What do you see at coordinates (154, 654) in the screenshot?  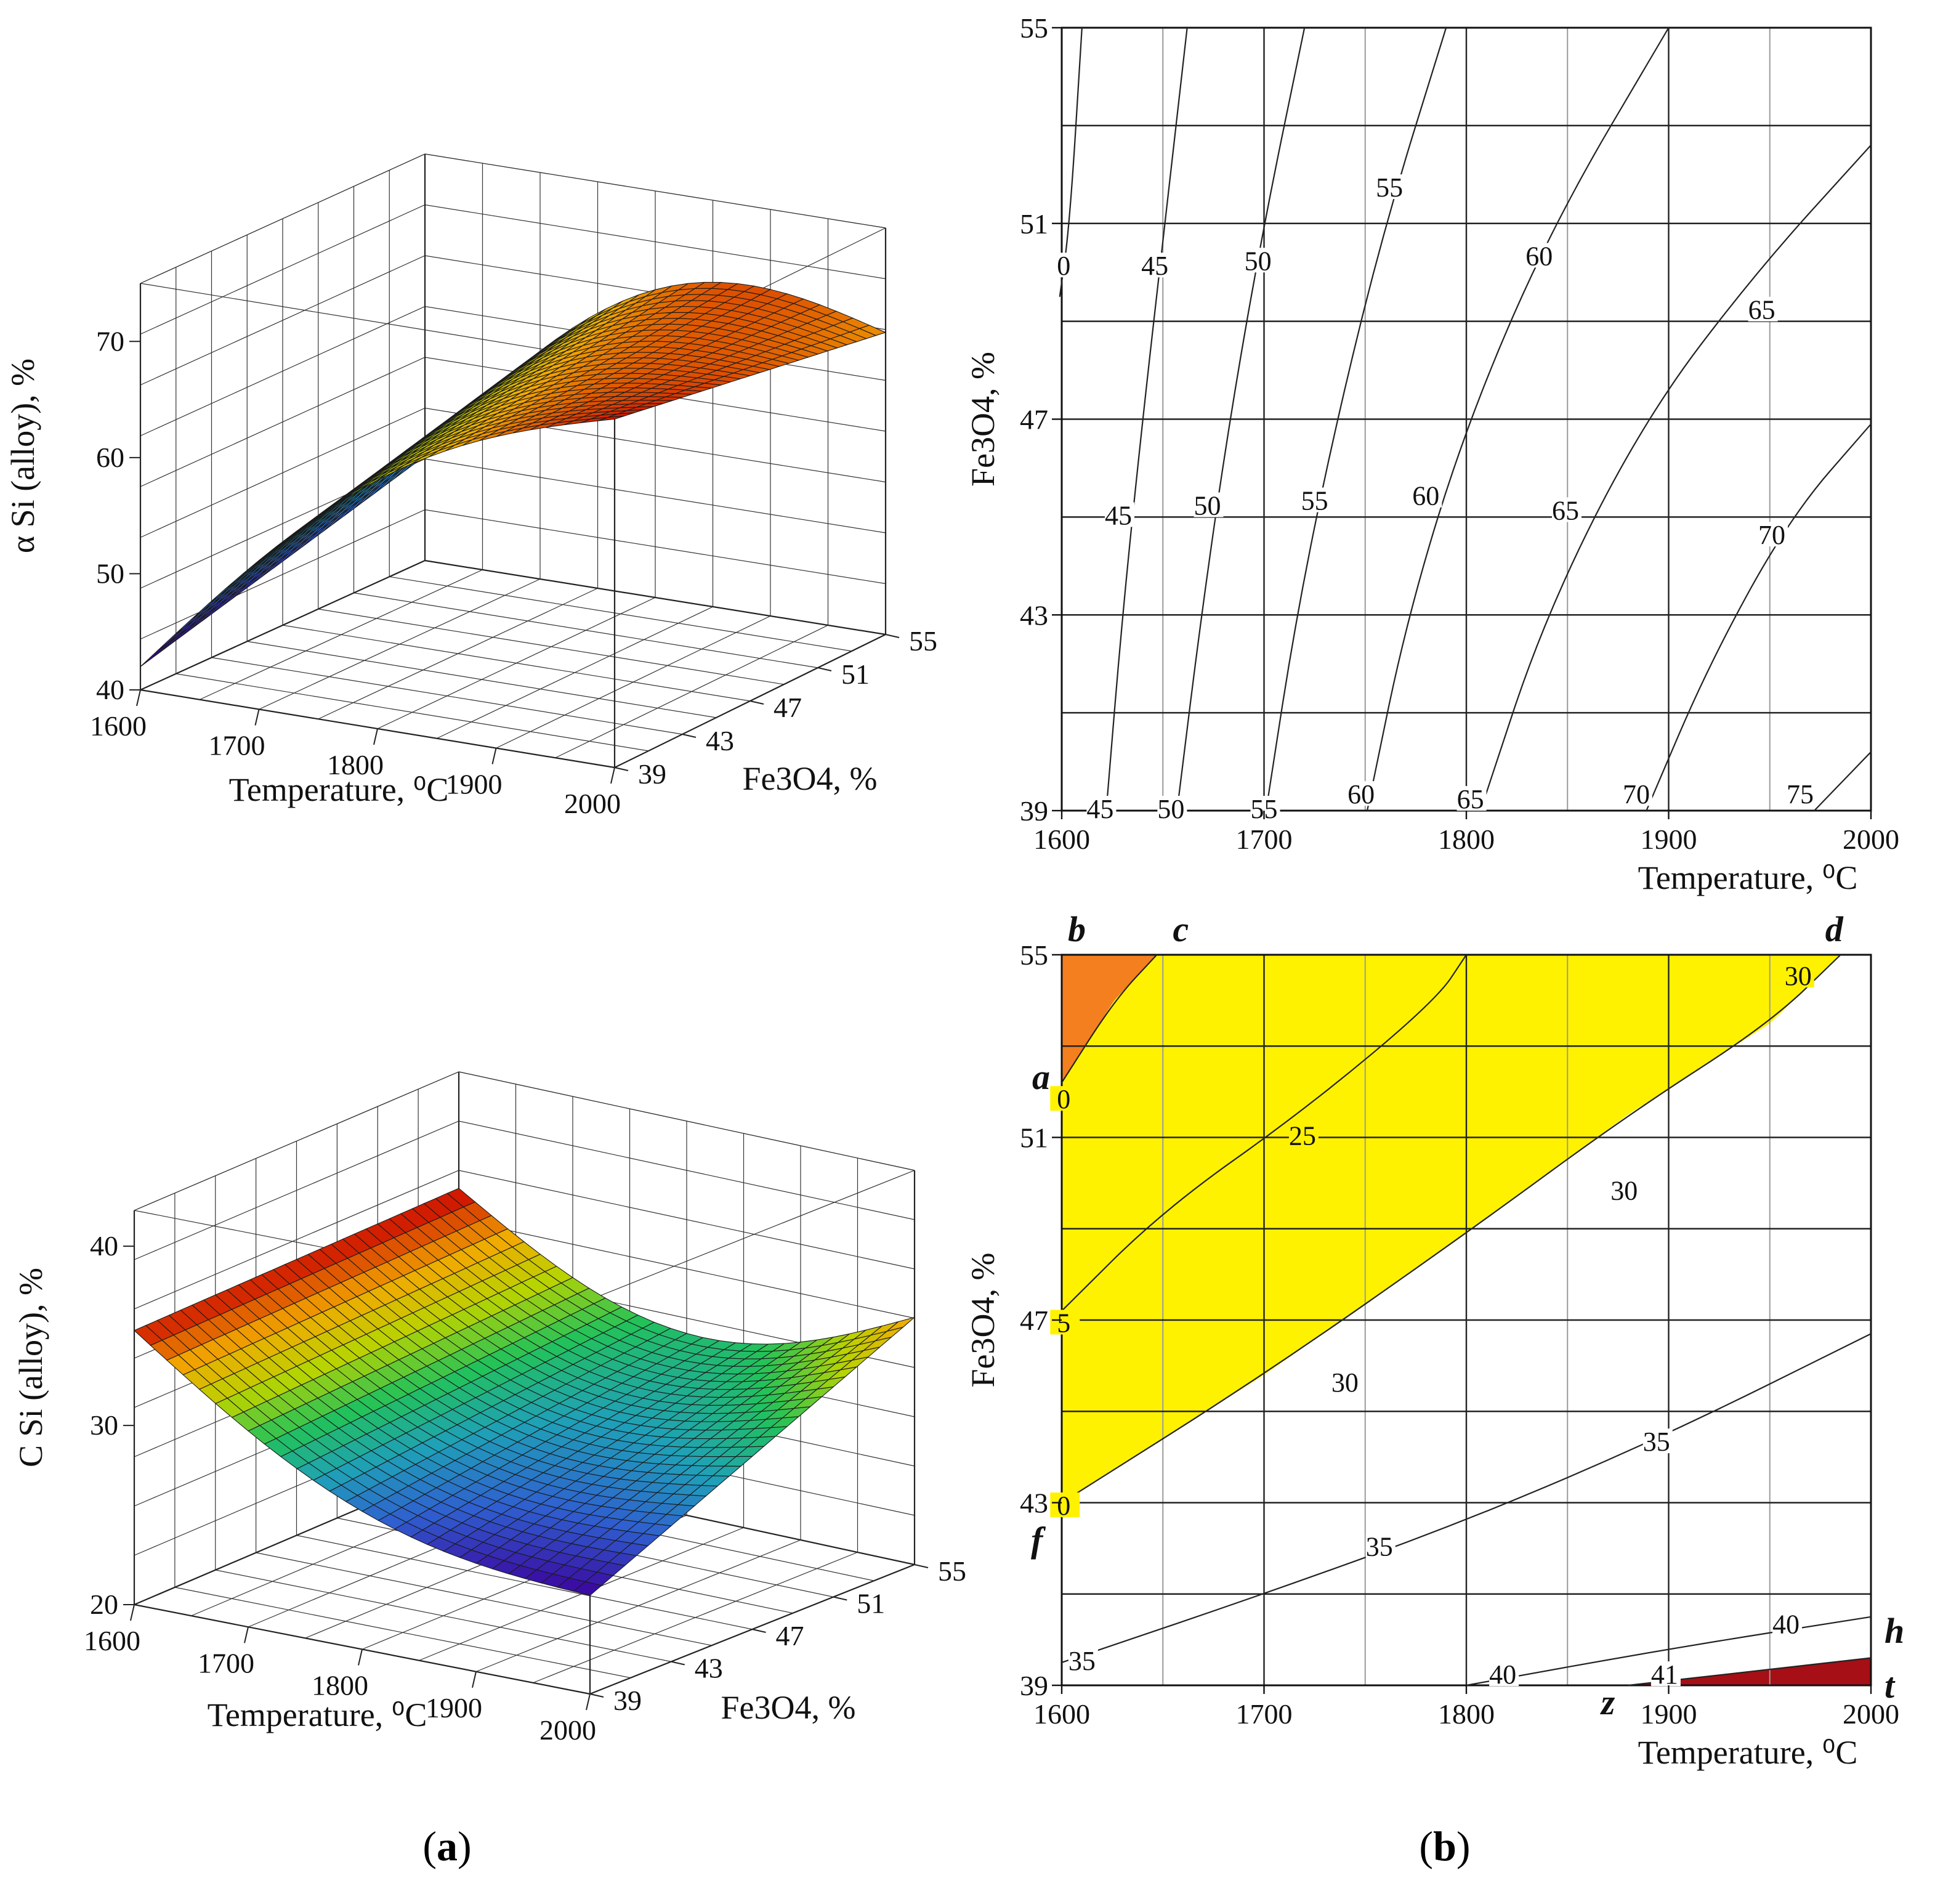 I see `surface-cell` at bounding box center [154, 654].